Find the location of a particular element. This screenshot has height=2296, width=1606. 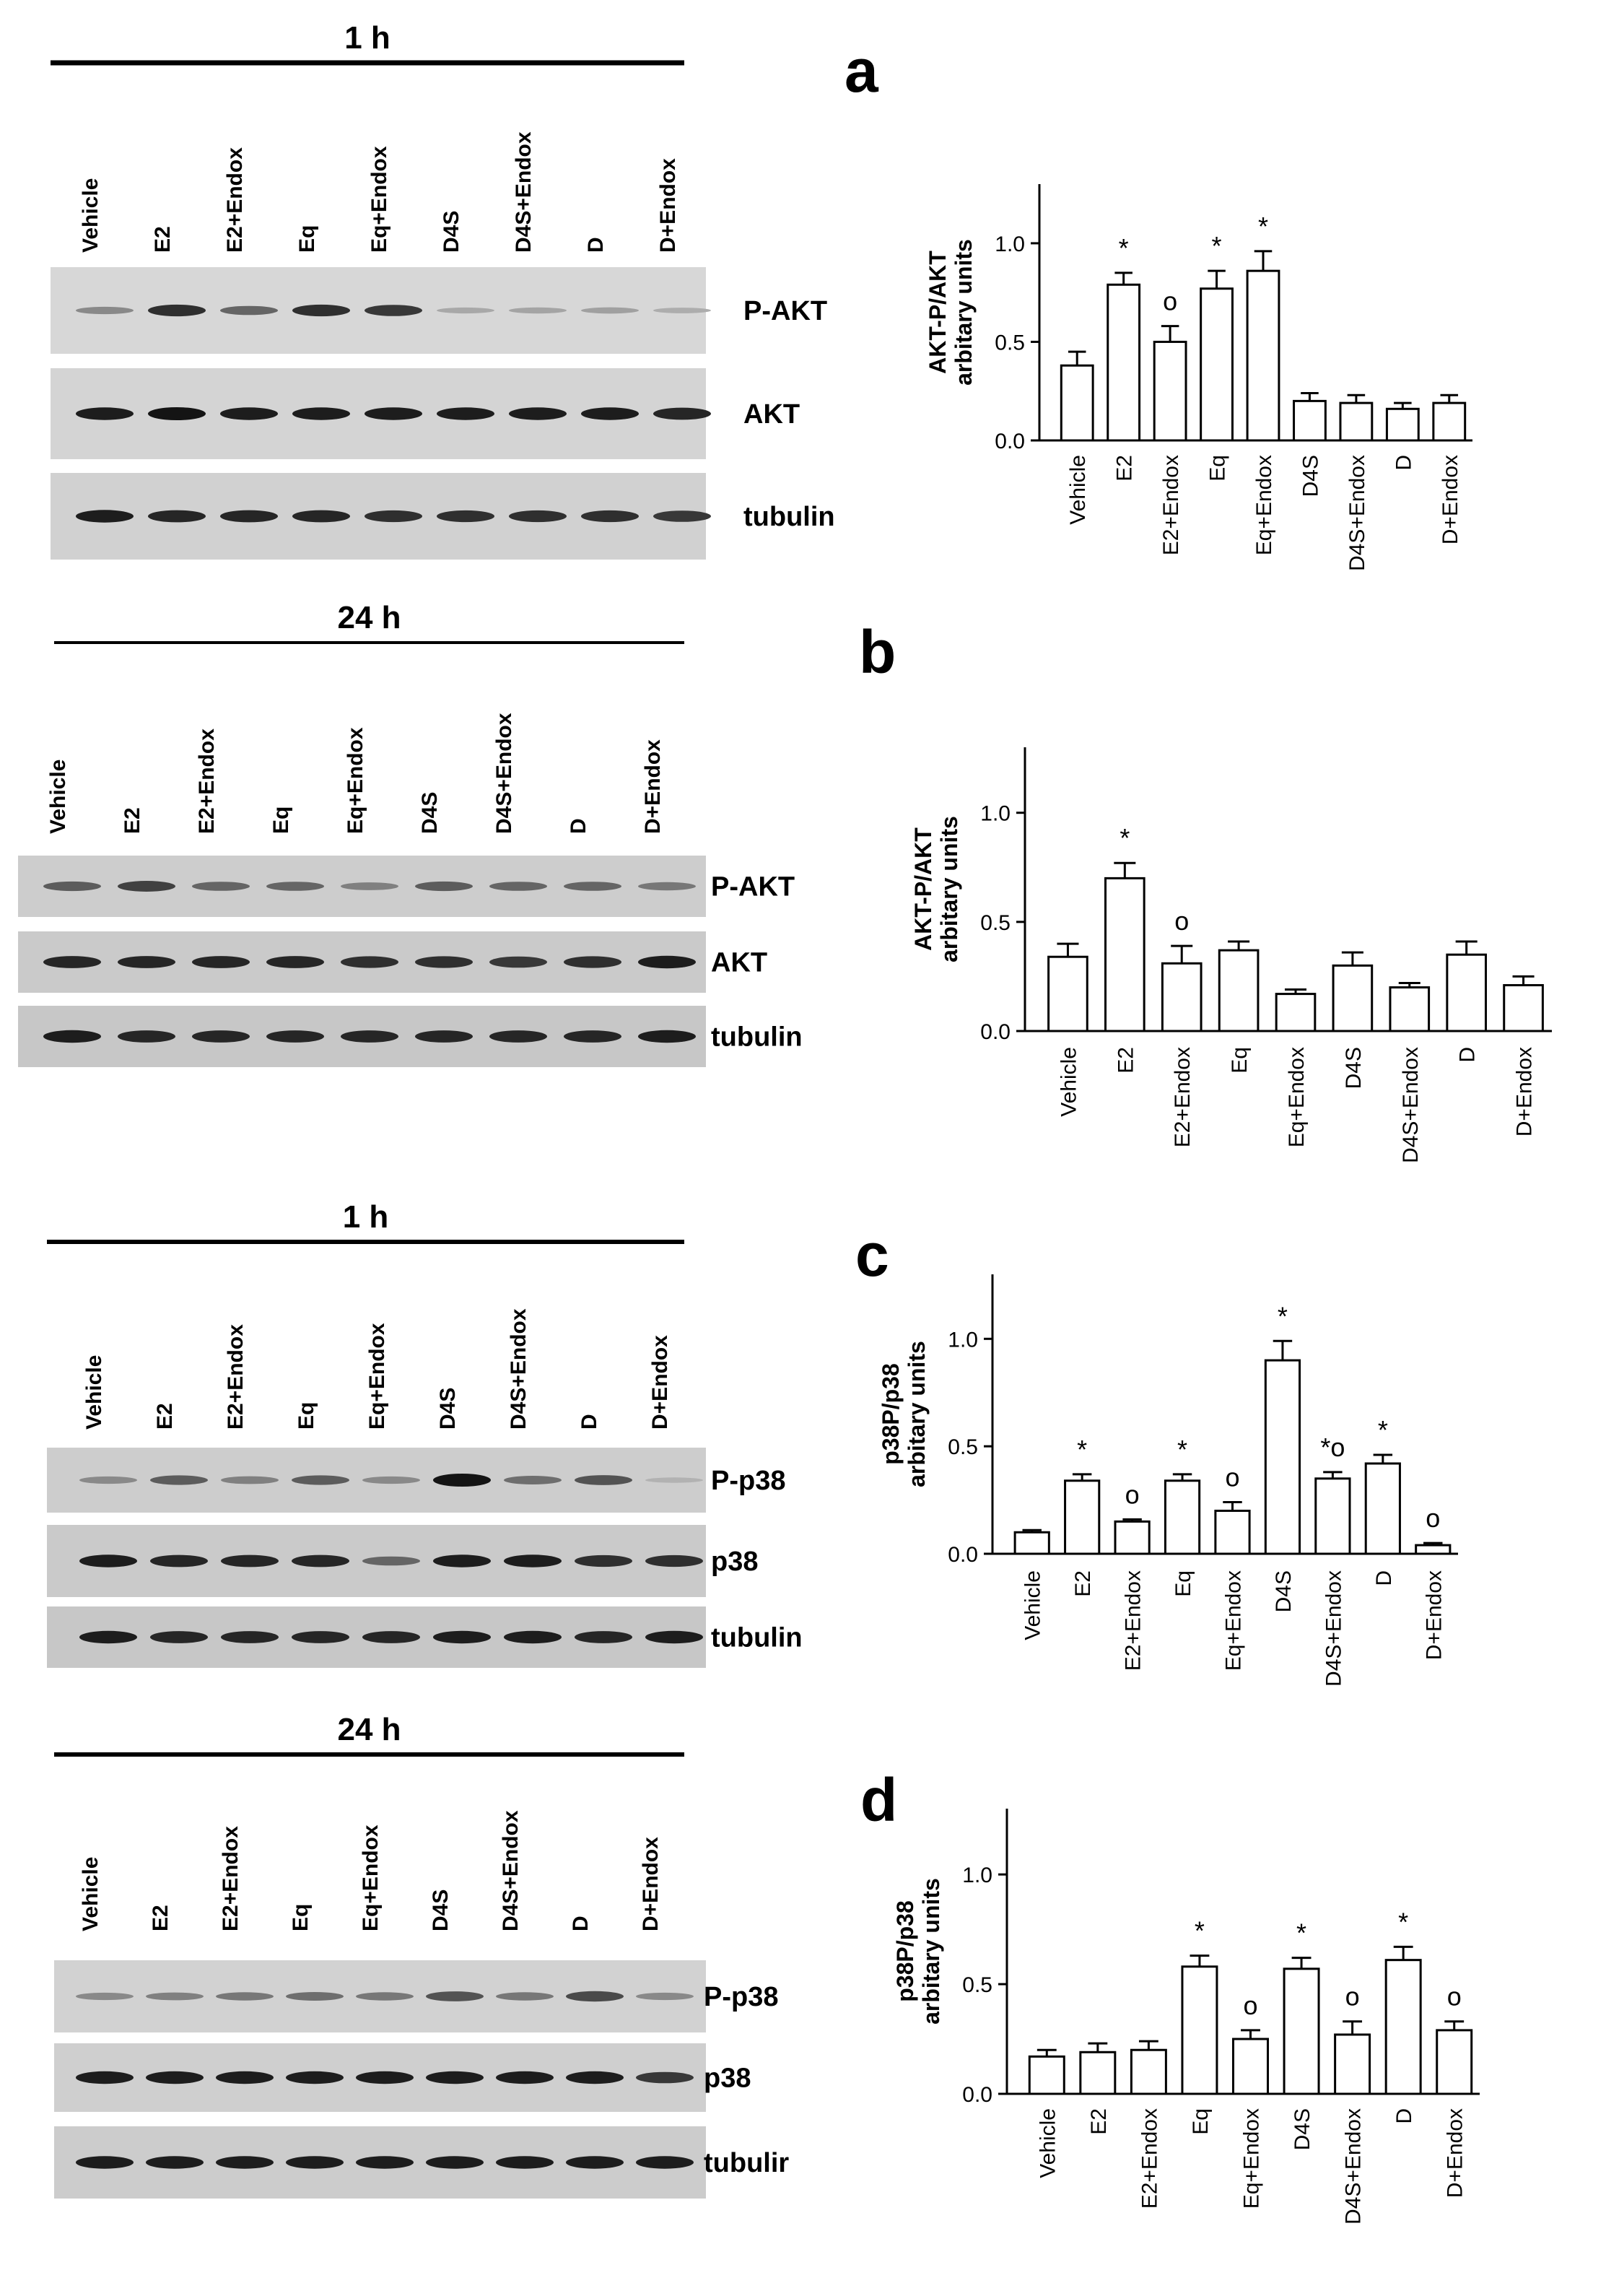

panel-letter-a: a is located at coordinates (861, 71).